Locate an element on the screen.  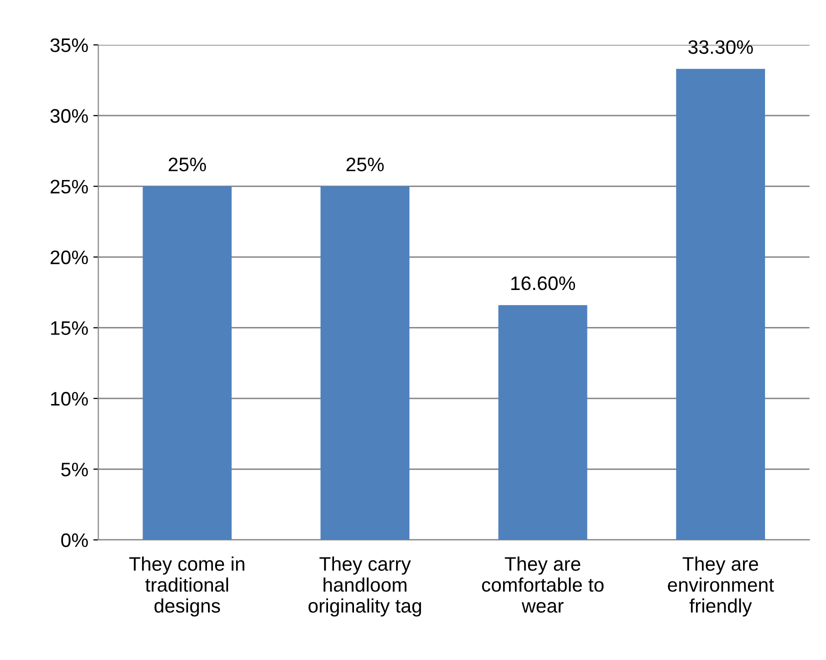
y-tick-label: 0% is located at coordinates (74, 540).